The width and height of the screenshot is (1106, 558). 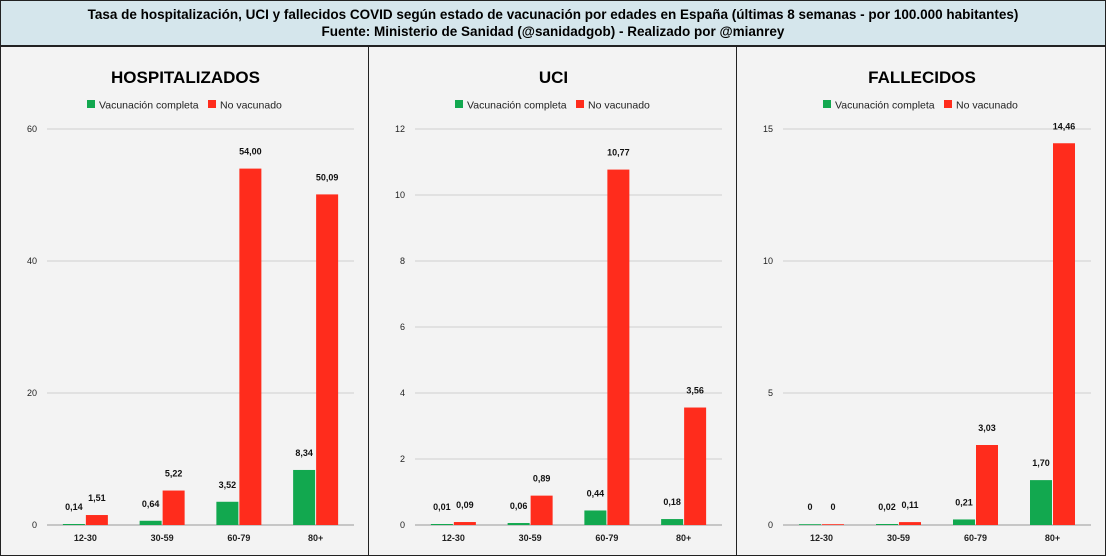 What do you see at coordinates (402, 261) in the screenshot?
I see `y-tick-label: 8` at bounding box center [402, 261].